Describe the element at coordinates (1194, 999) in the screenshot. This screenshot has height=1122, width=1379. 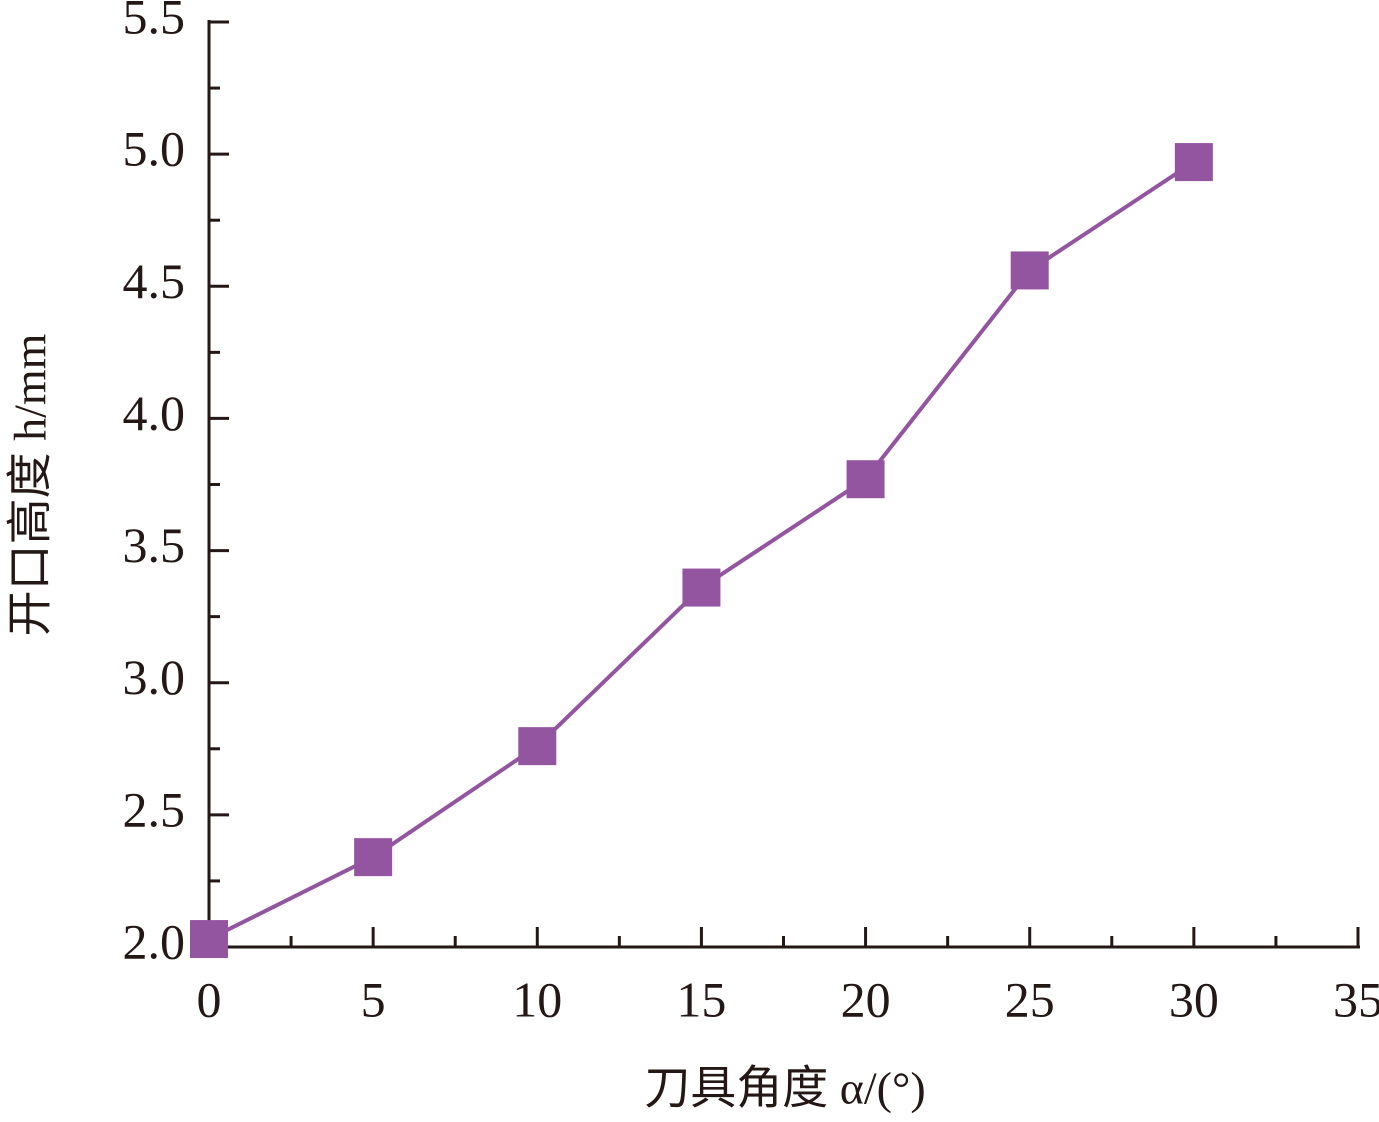
I see `x-tick-label: 30` at that location.